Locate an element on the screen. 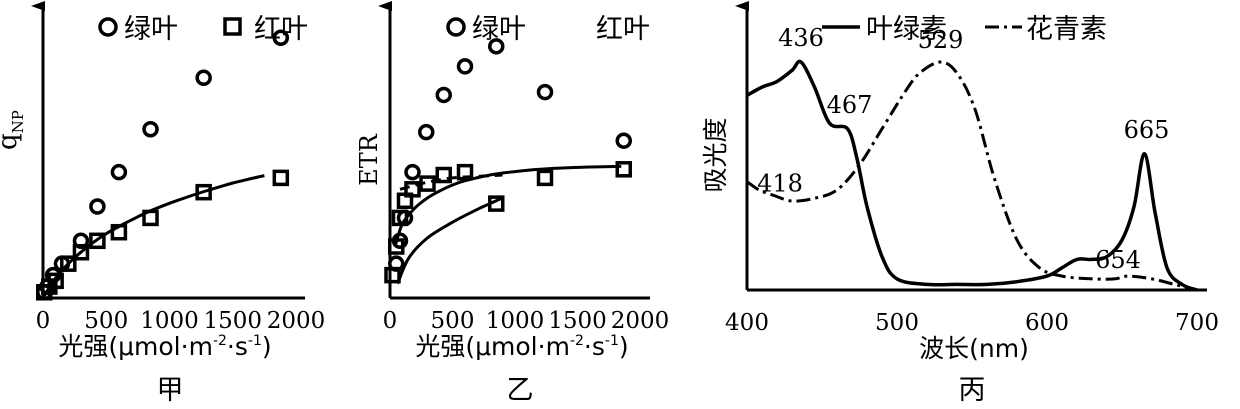 The height and width of the screenshot is (409, 1240). y-axis-label: qNP is located at coordinates (13, 130).